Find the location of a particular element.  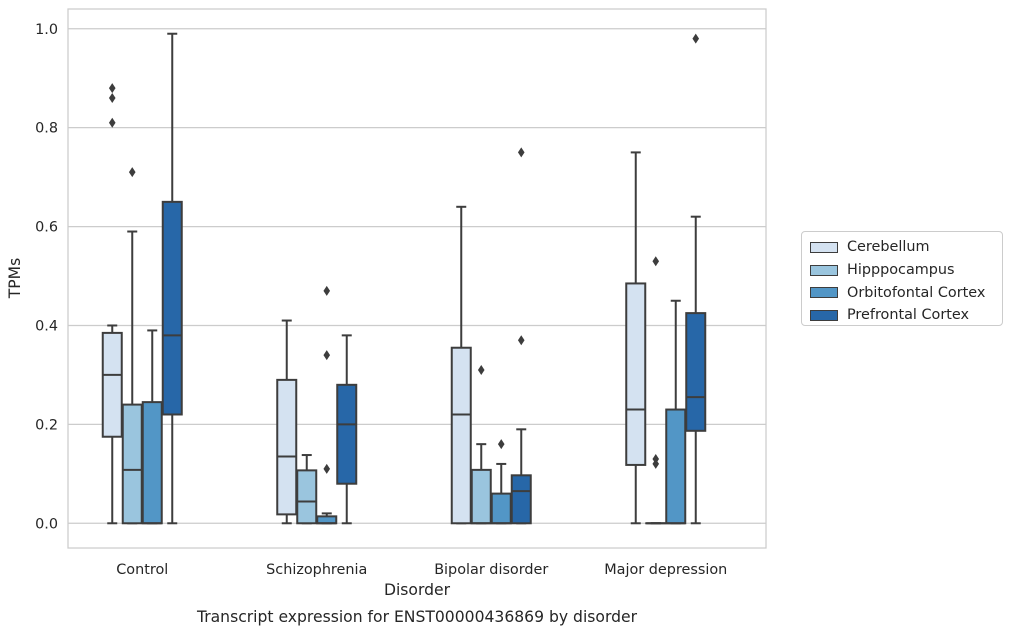

legend-label: Prefrontal Cortex is located at coordinates (908, 315).